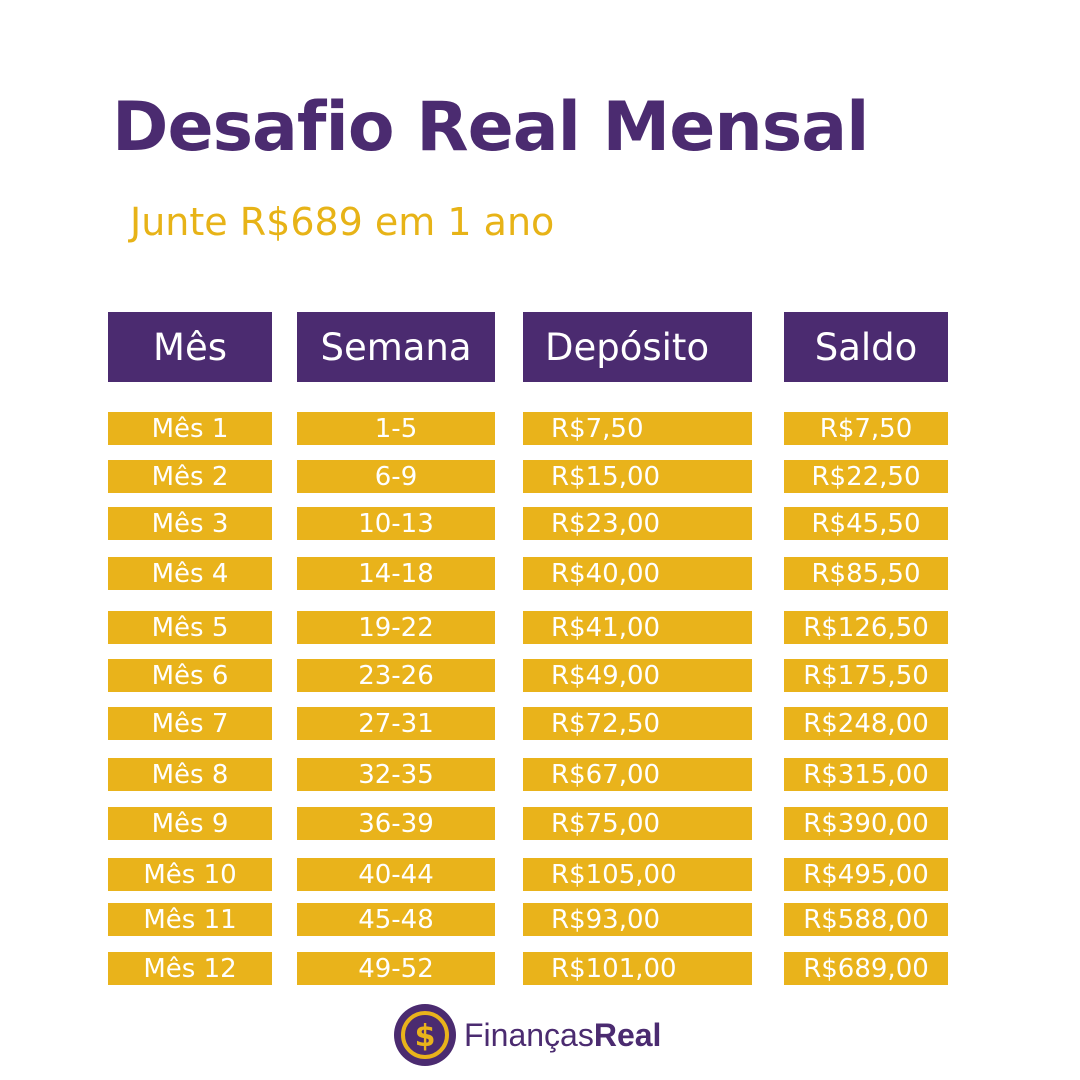 The image size is (1080, 1080). I want to click on cell-deposito: R$105,00, so click(637, 874).